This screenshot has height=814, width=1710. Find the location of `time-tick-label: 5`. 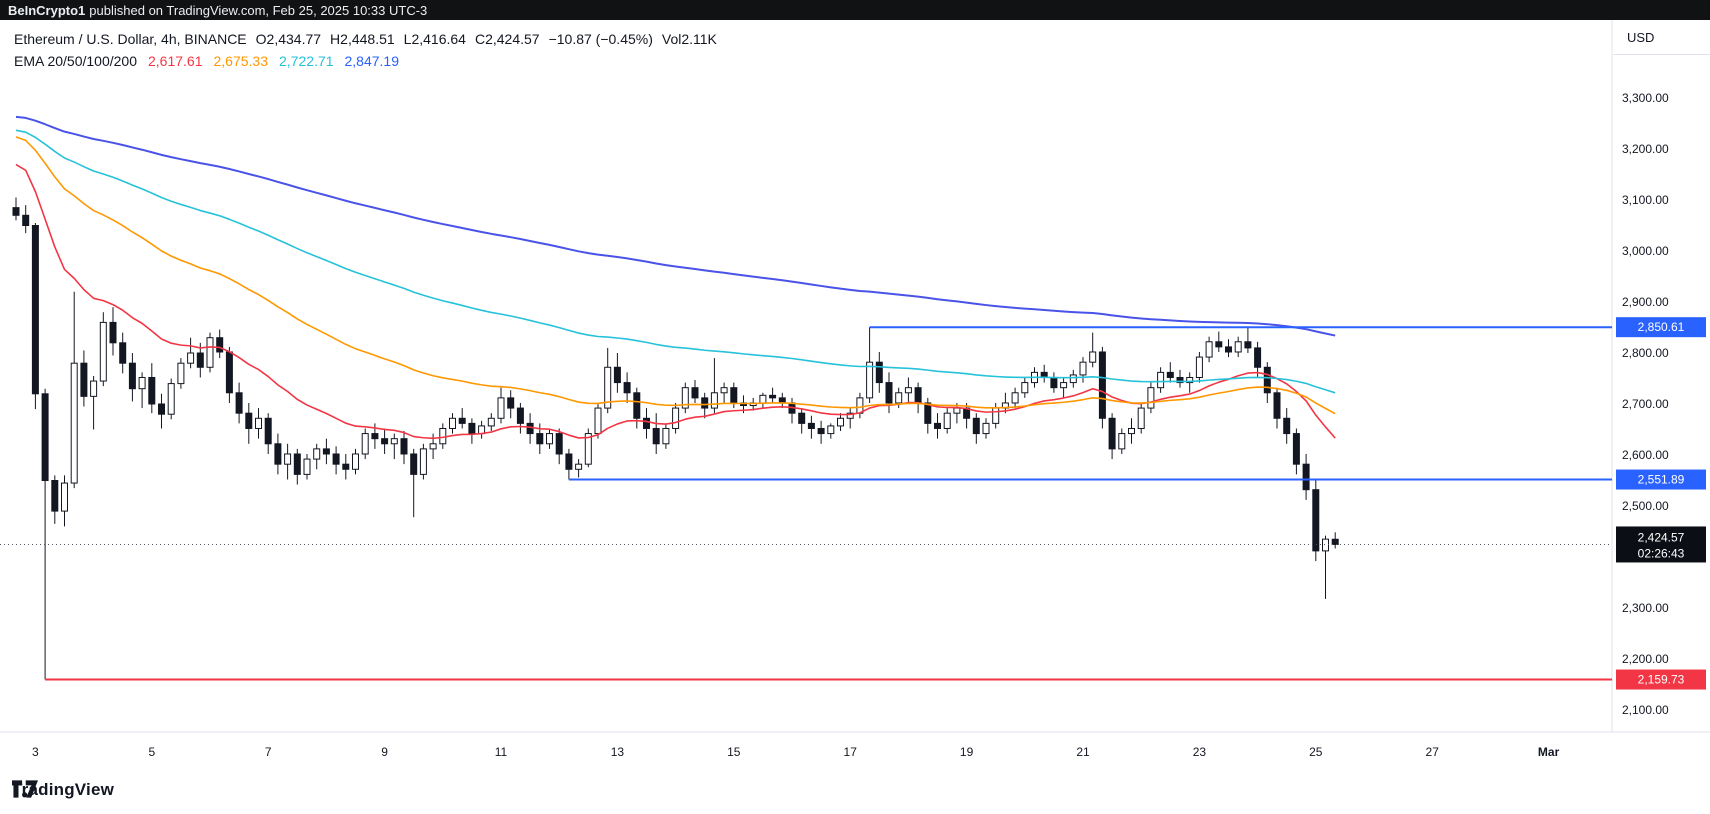

time-tick-label: 5 is located at coordinates (151, 752).